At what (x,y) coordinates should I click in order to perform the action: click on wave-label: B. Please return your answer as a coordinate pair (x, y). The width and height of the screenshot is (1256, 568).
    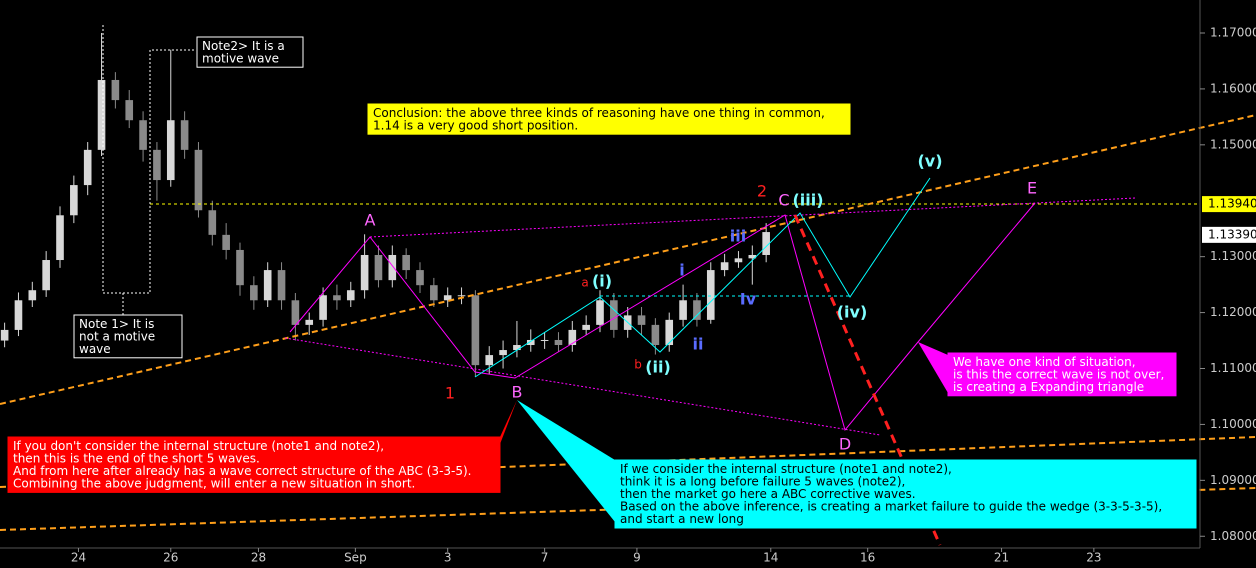
    Looking at the image, I should click on (517, 392).